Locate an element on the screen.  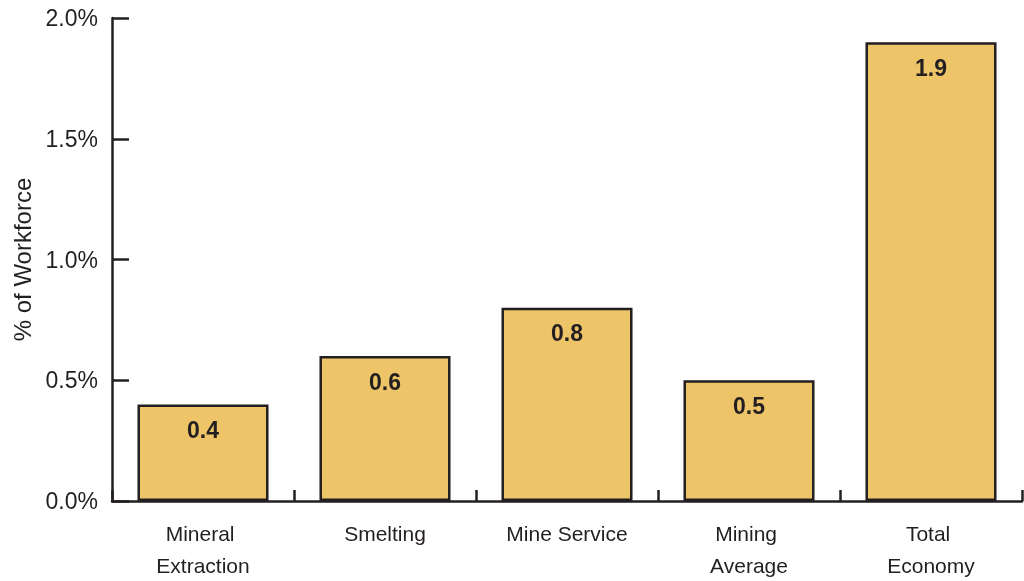
y-tick-label: 2.0% is located at coordinates (71, 18).